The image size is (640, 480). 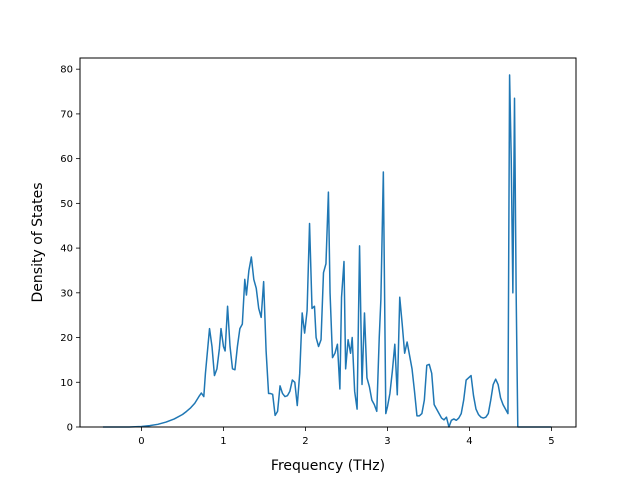 What do you see at coordinates (223, 441) in the screenshot?
I see `x-tick-label: 1` at bounding box center [223, 441].